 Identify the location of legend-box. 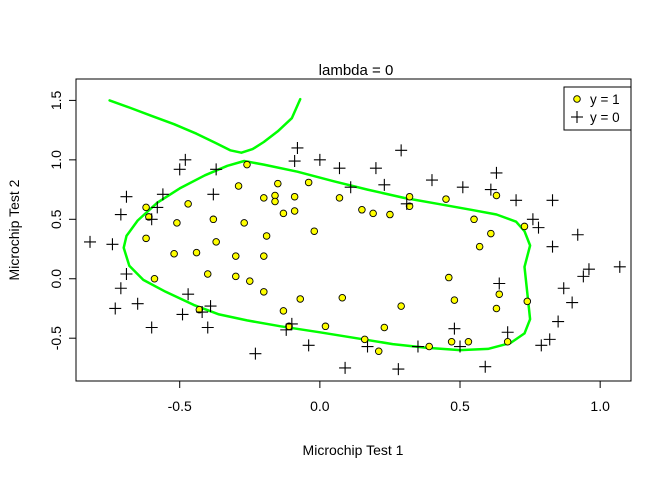
(597, 108).